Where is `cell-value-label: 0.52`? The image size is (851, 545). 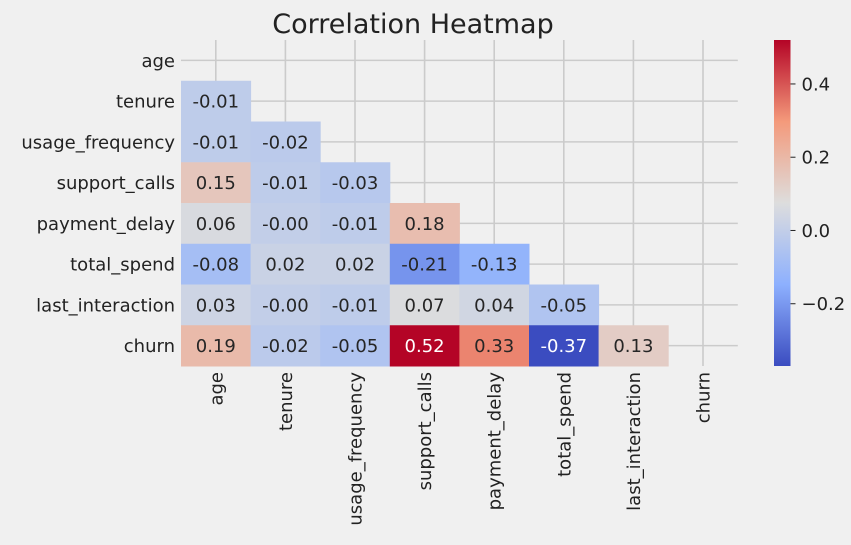
cell-value-label: 0.52 is located at coordinates (425, 346).